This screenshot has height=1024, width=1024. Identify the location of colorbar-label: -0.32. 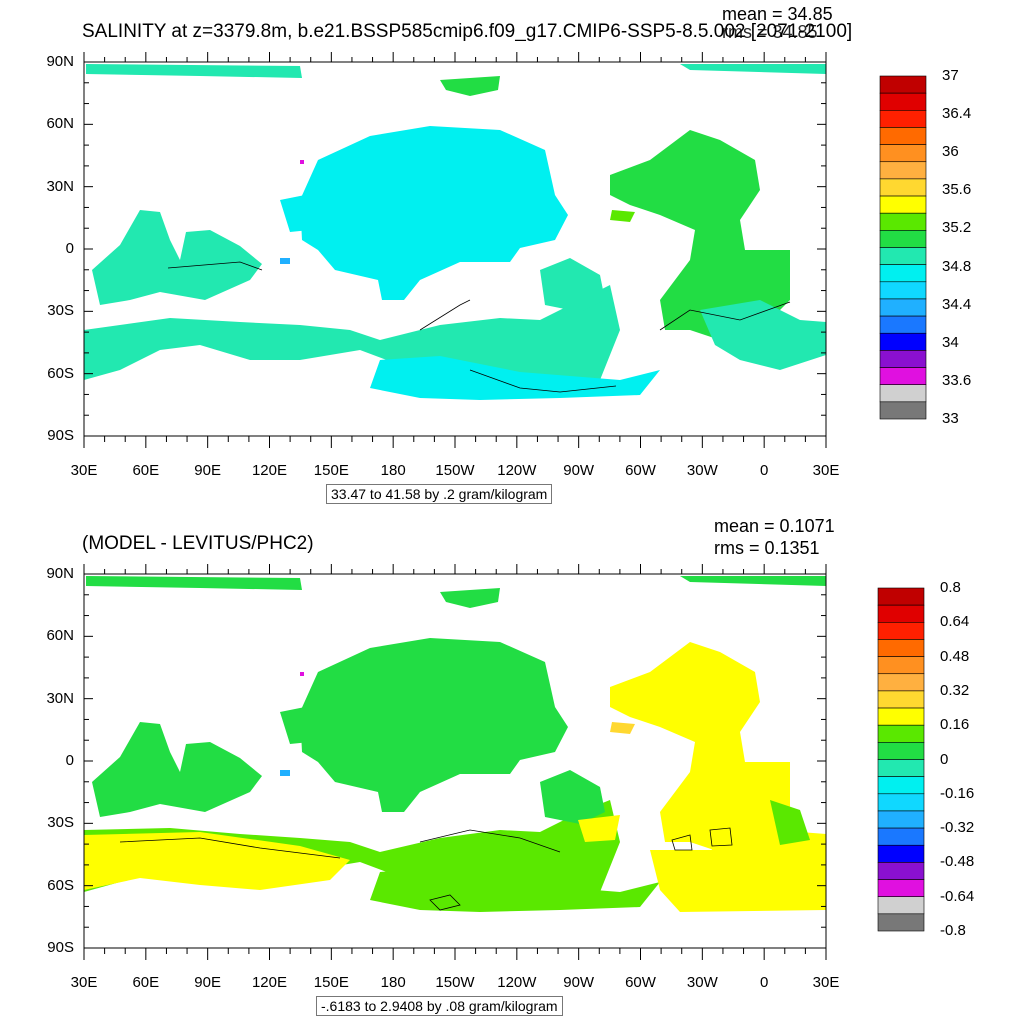
(957, 828).